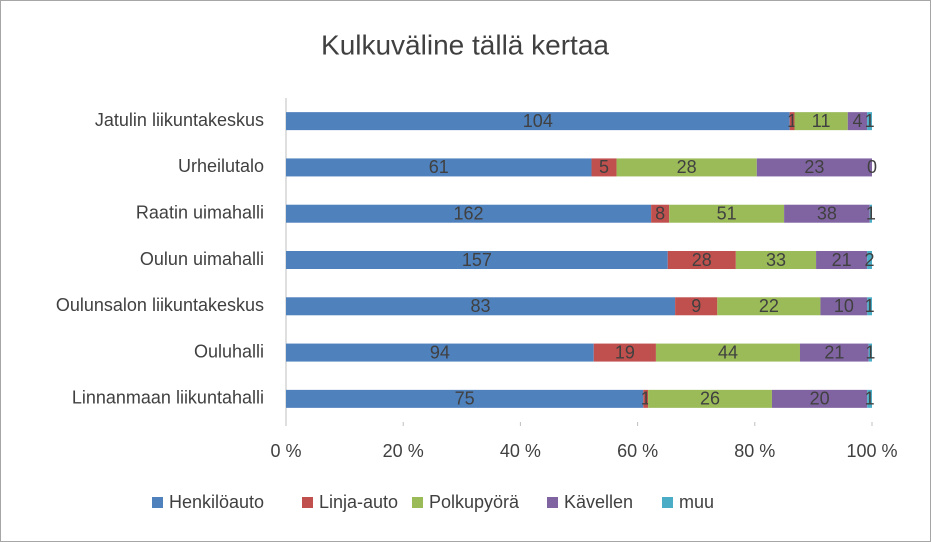  I want to click on data-label: 83, so click(481, 306).